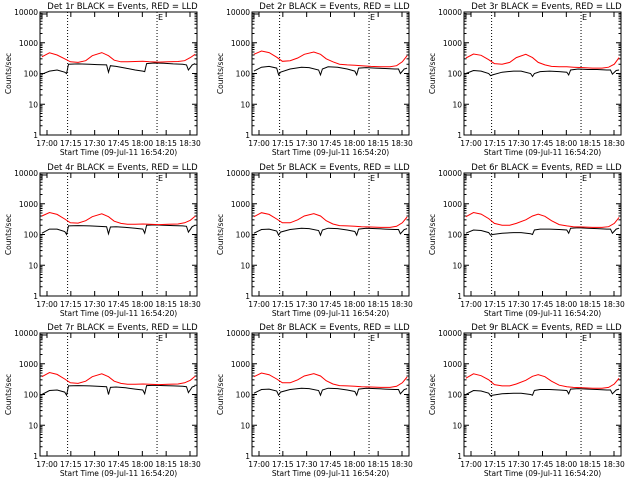 The image size is (640, 480). I want to click on panel-title: Det 6r BLACK = Events, RED = LLD, so click(546, 168).